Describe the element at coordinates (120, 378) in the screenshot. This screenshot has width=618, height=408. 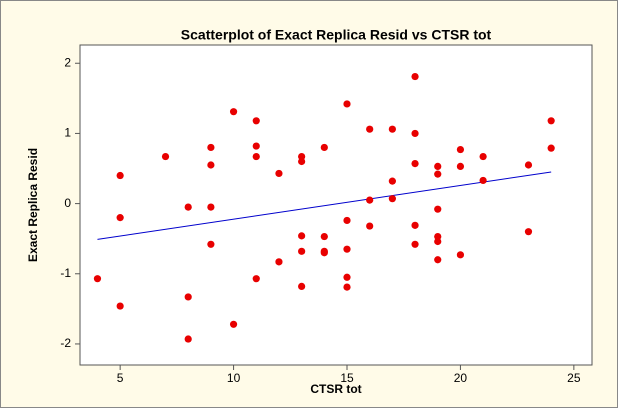
I see `x-tick-label: 5` at that location.